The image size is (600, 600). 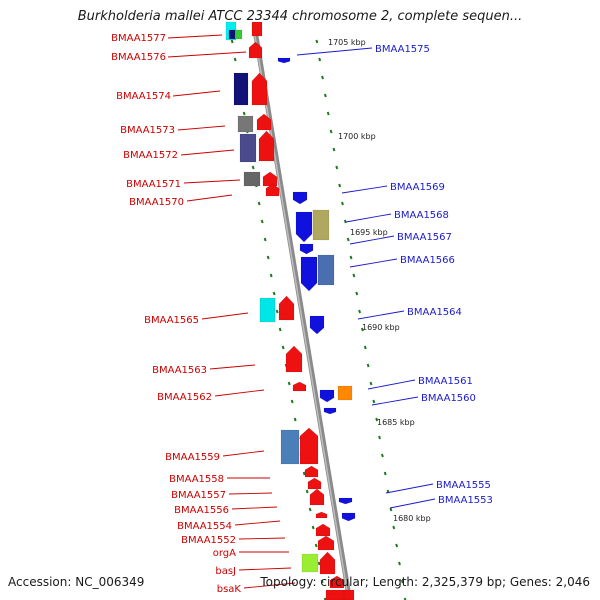 What do you see at coordinates (396, 422) in the screenshot?
I see `kbp-position-label: 1685 kbp` at bounding box center [396, 422].